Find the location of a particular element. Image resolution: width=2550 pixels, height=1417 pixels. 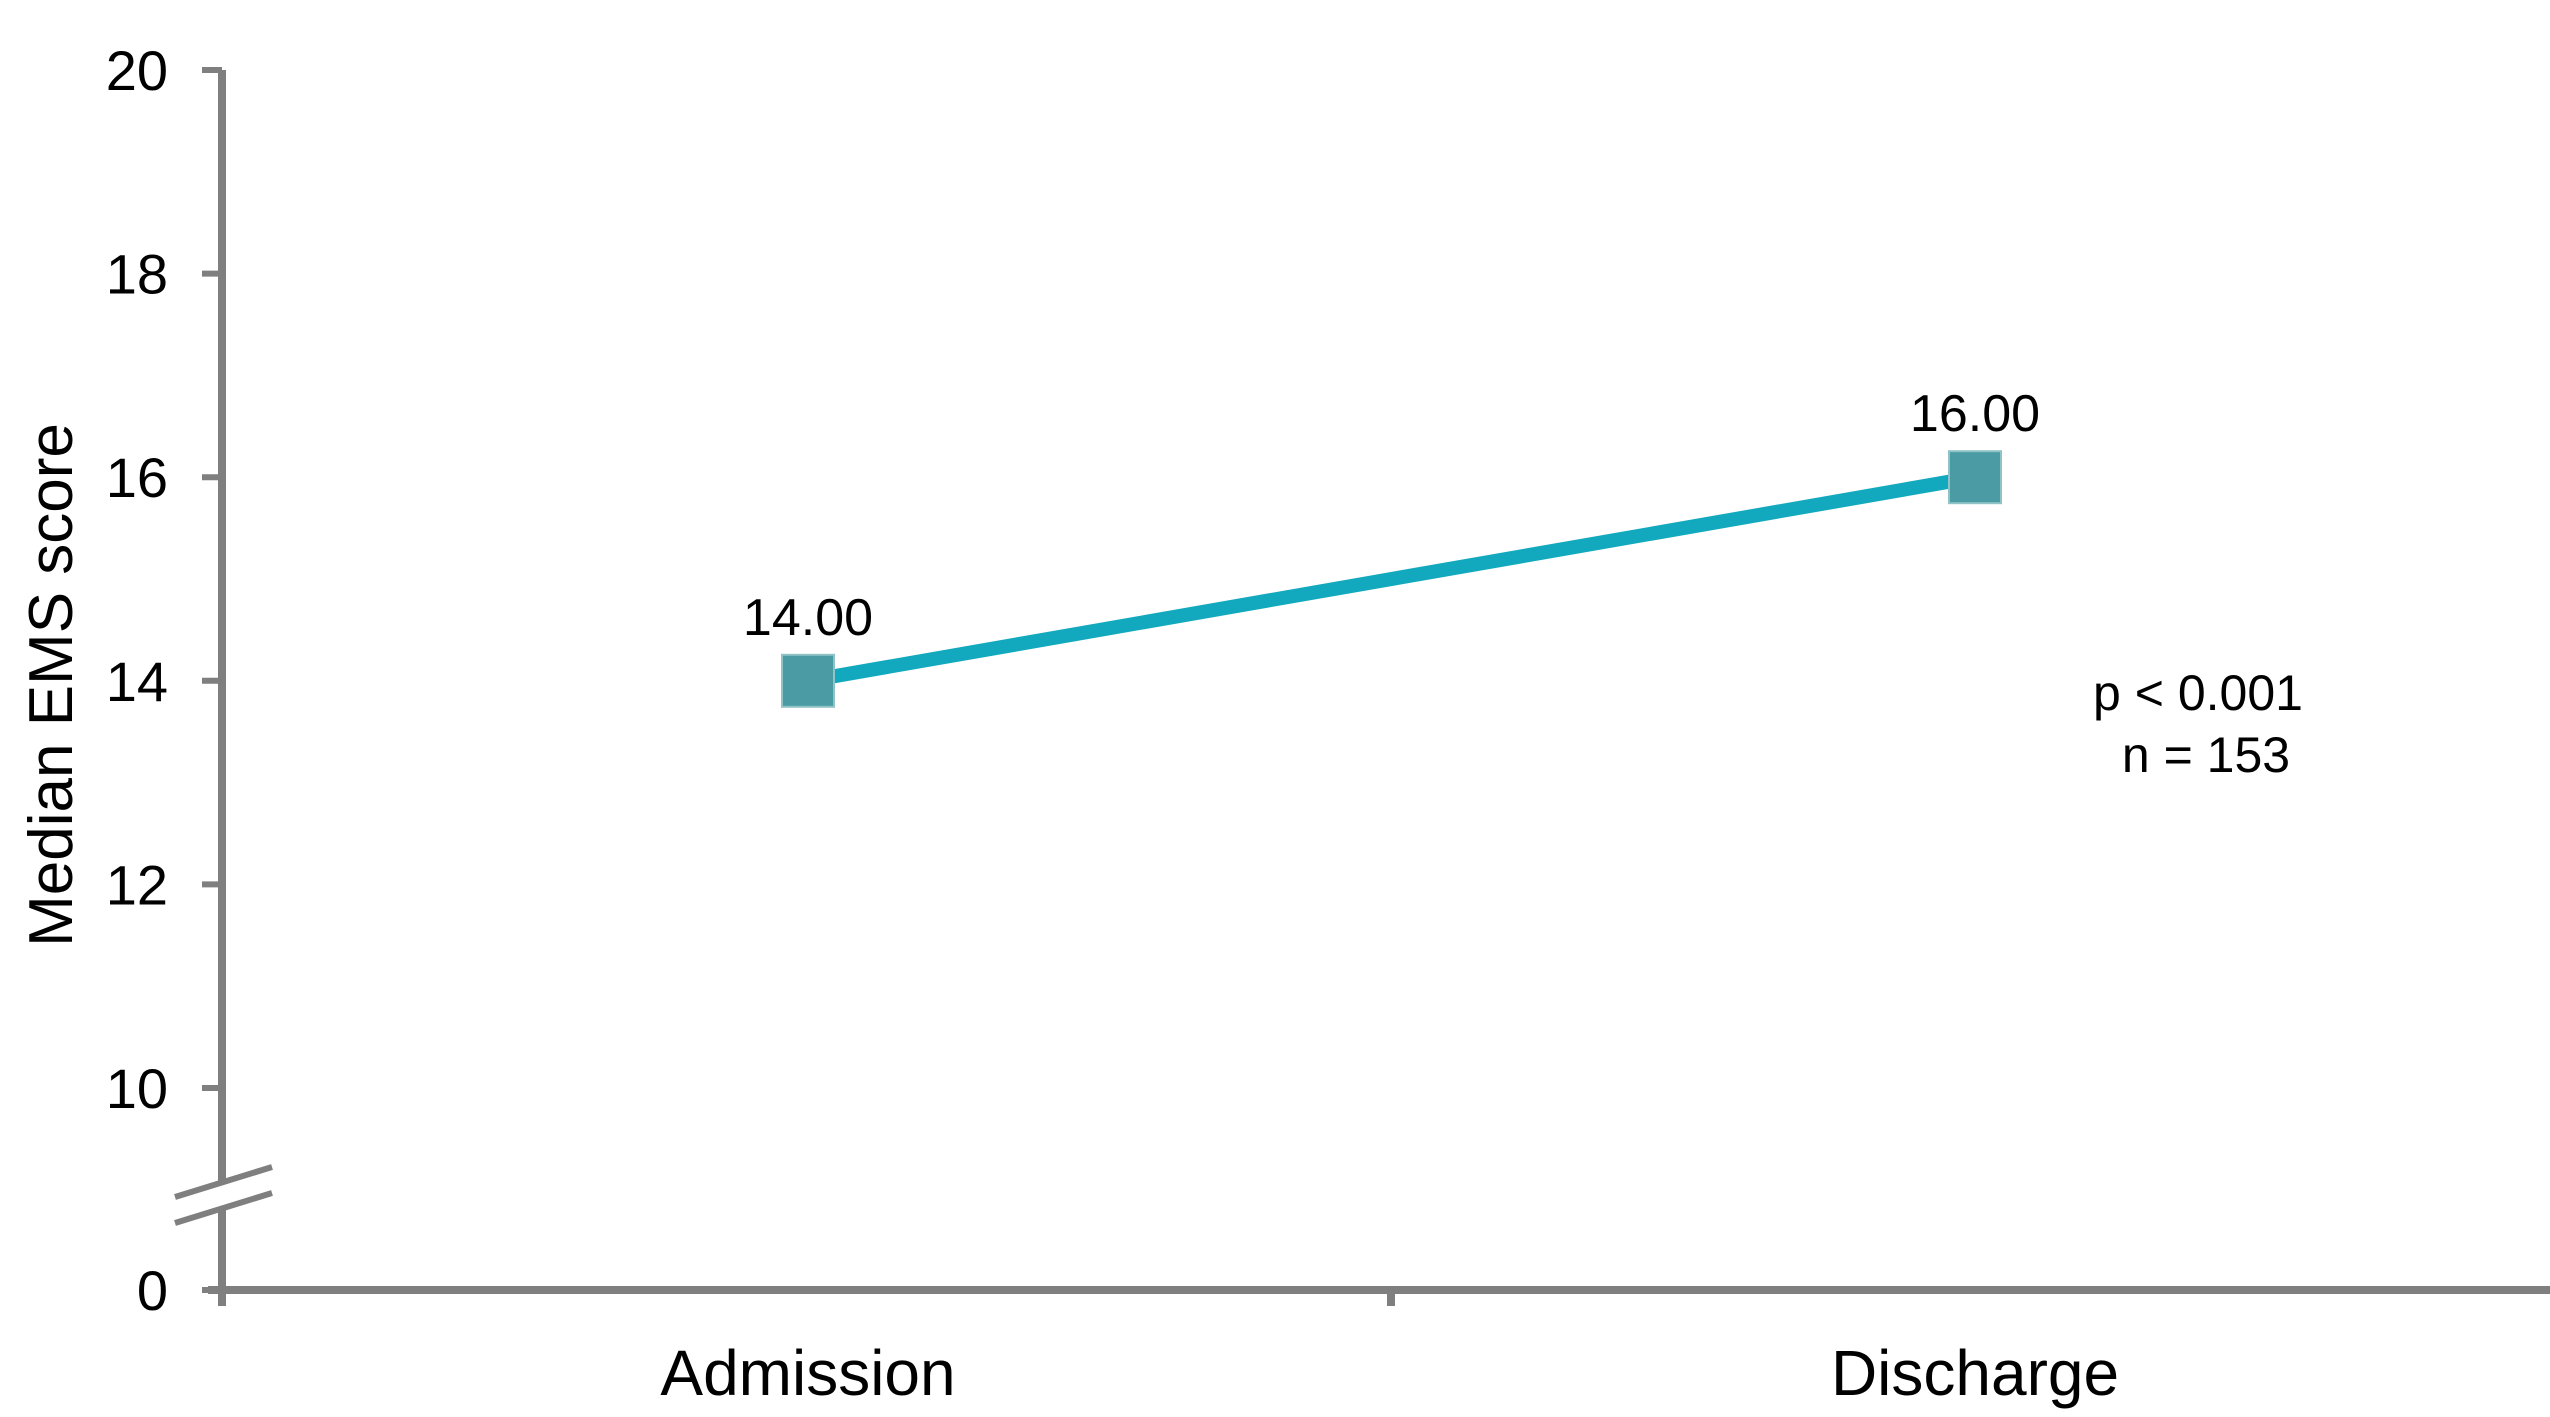

y-tick-label: 10 is located at coordinates (137, 1088).